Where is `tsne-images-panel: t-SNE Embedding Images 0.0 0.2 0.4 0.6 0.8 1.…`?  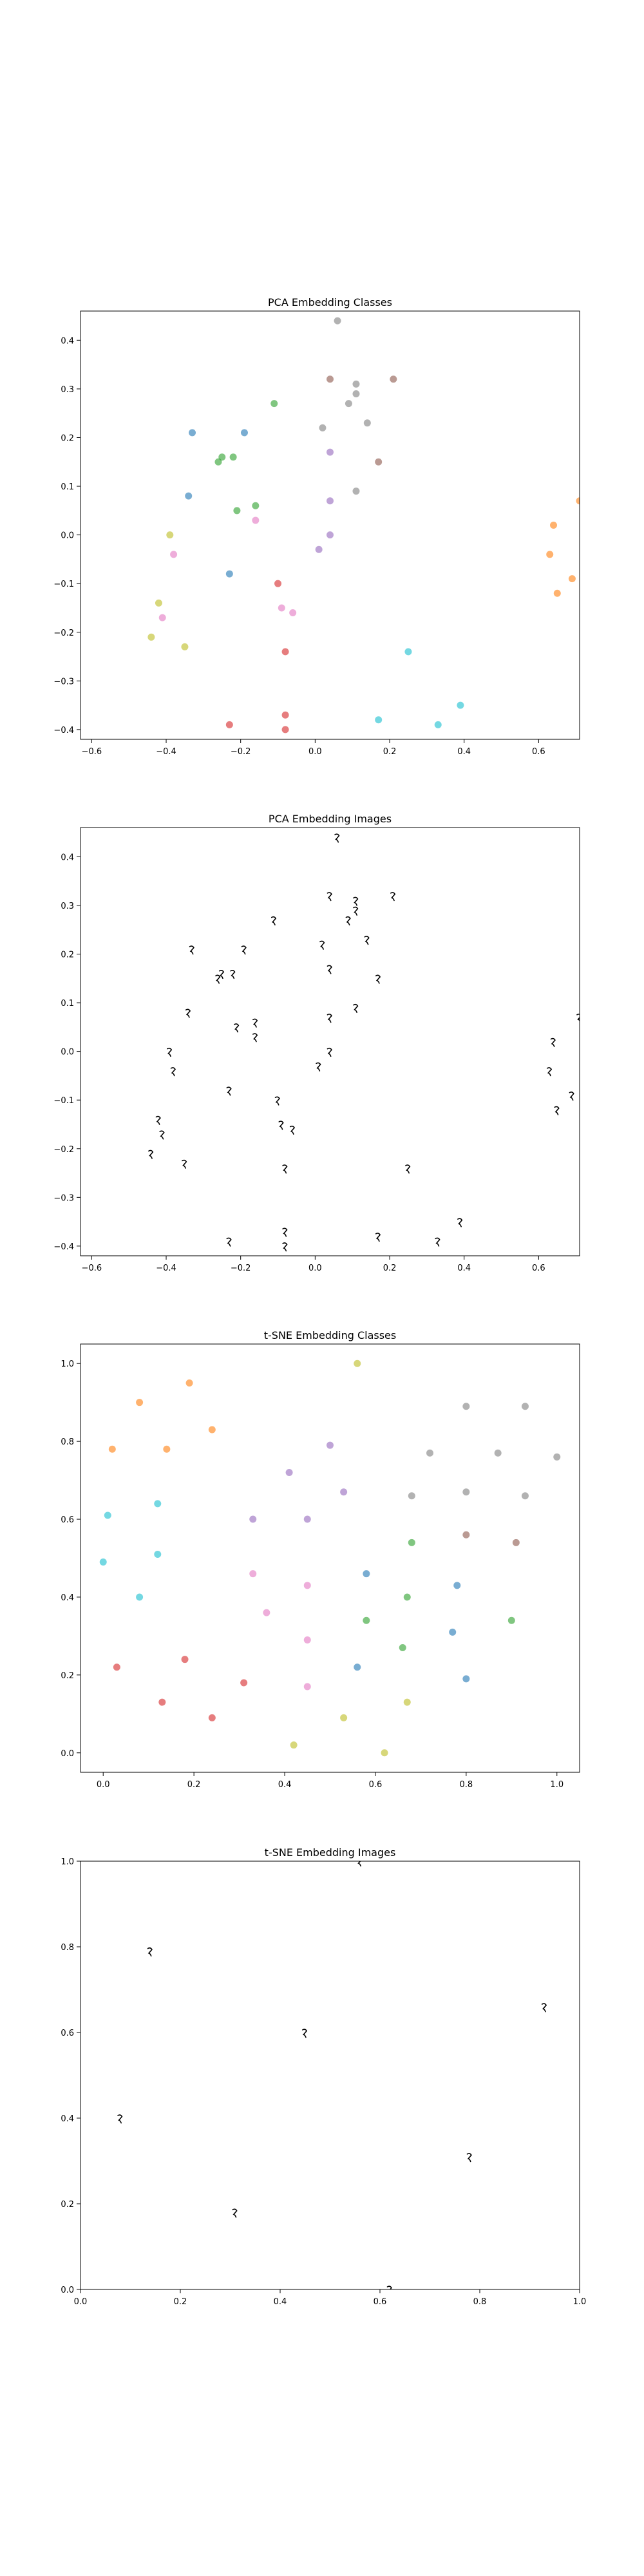 tsne-images-panel: t-SNE Embedding Images 0.0 0.2 0.4 0.6 0.8 1.… is located at coordinates (323, 2076).